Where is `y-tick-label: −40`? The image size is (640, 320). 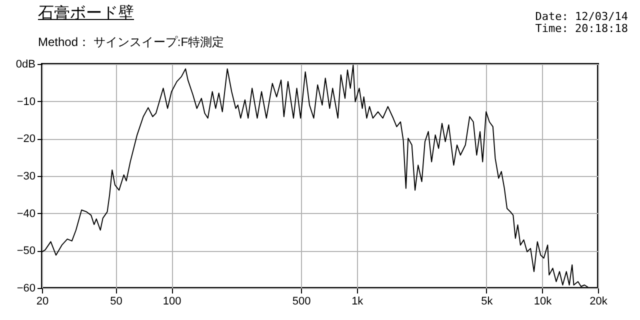 y-tick-label: −40 is located at coordinates (26, 214).